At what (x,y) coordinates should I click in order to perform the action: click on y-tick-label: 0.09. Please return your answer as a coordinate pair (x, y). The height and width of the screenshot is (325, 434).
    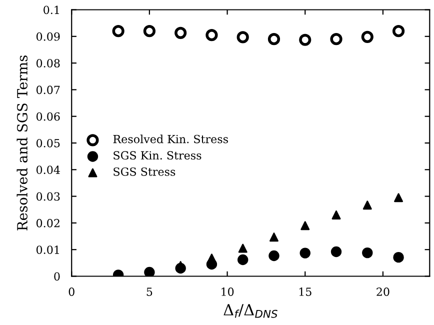
    Looking at the image, I should click on (48, 36).